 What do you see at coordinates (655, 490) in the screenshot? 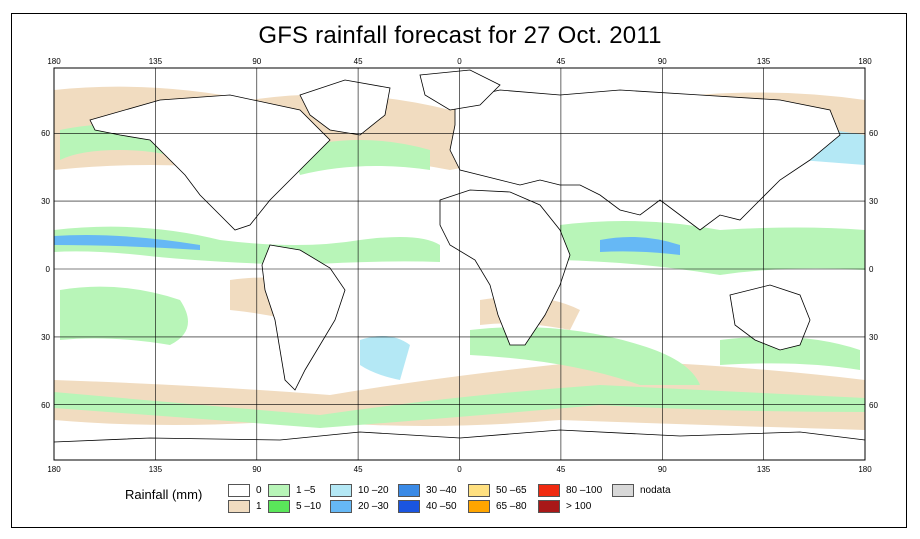
I see `legend-label: nodata` at bounding box center [655, 490].